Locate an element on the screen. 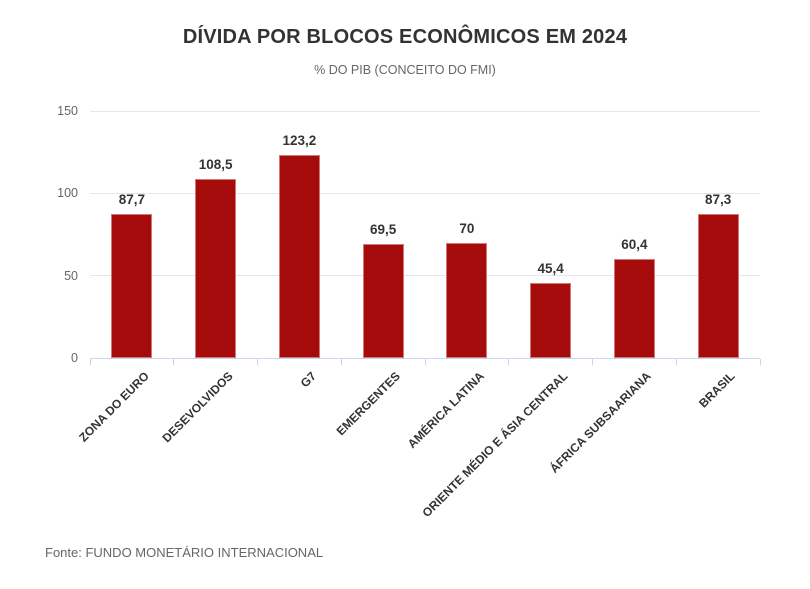  x-axis-category-label: BRASIL is located at coordinates (717, 390).